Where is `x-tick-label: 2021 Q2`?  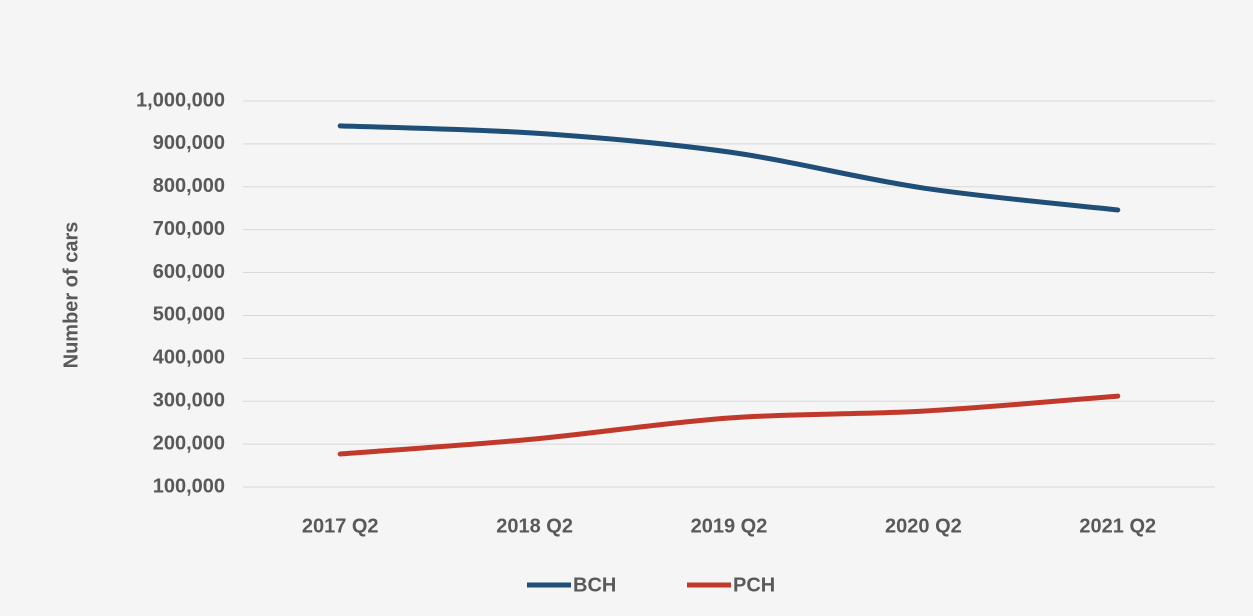
x-tick-label: 2021 Q2 is located at coordinates (1117, 526).